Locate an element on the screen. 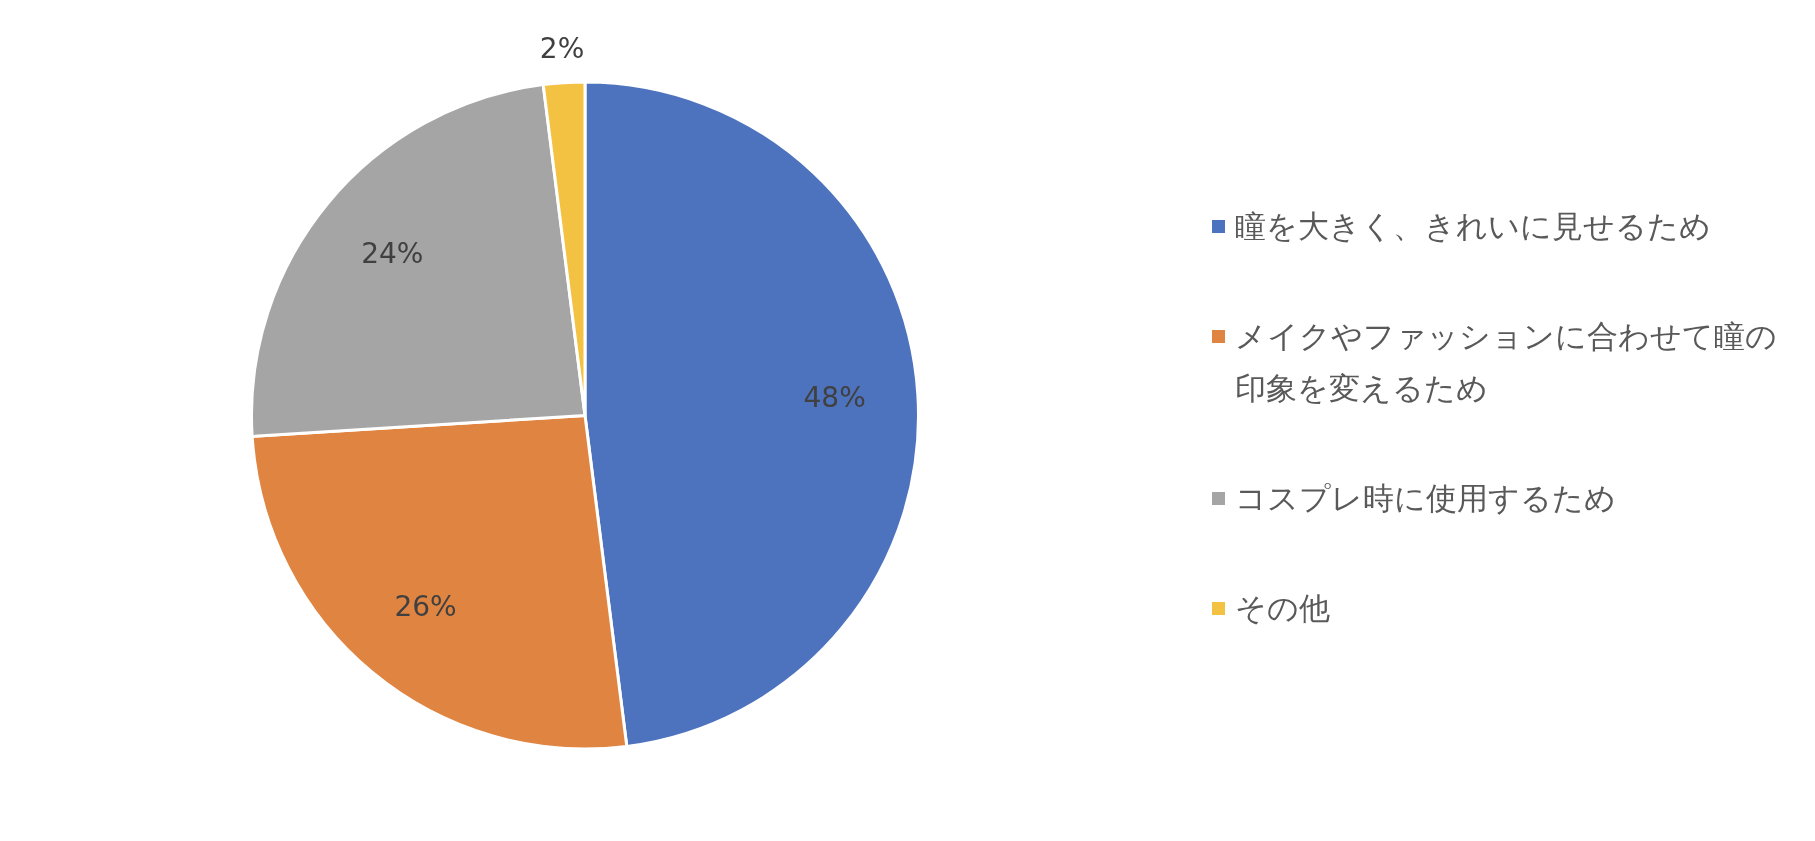  legend-label: コスプレ時に使用するため is located at coordinates (1425, 498).